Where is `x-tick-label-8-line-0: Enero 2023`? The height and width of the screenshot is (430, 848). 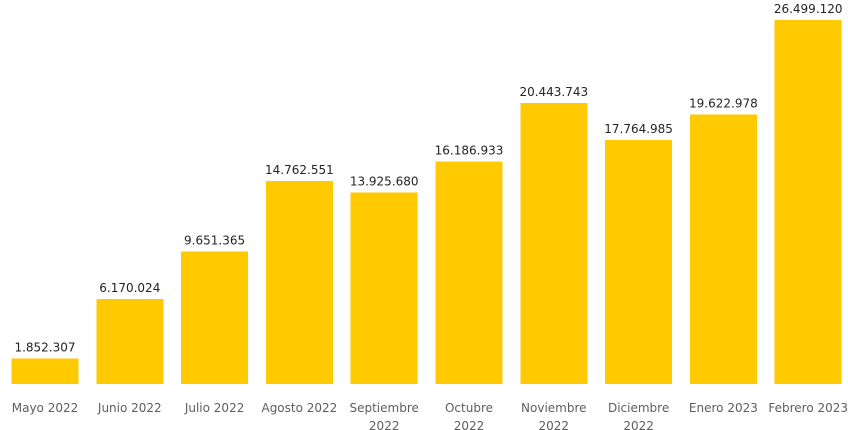 x-tick-label-8-line-0: Enero 2023 is located at coordinates (723, 408).